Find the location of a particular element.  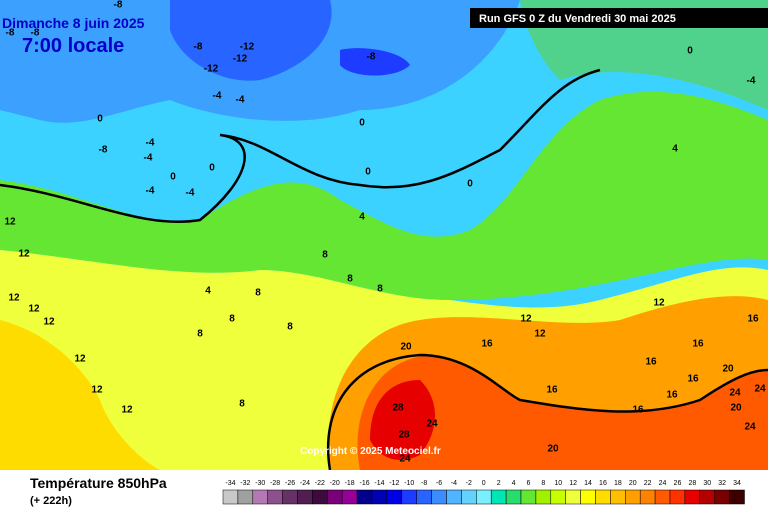

scale-label: -20 is located at coordinates (335, 483).